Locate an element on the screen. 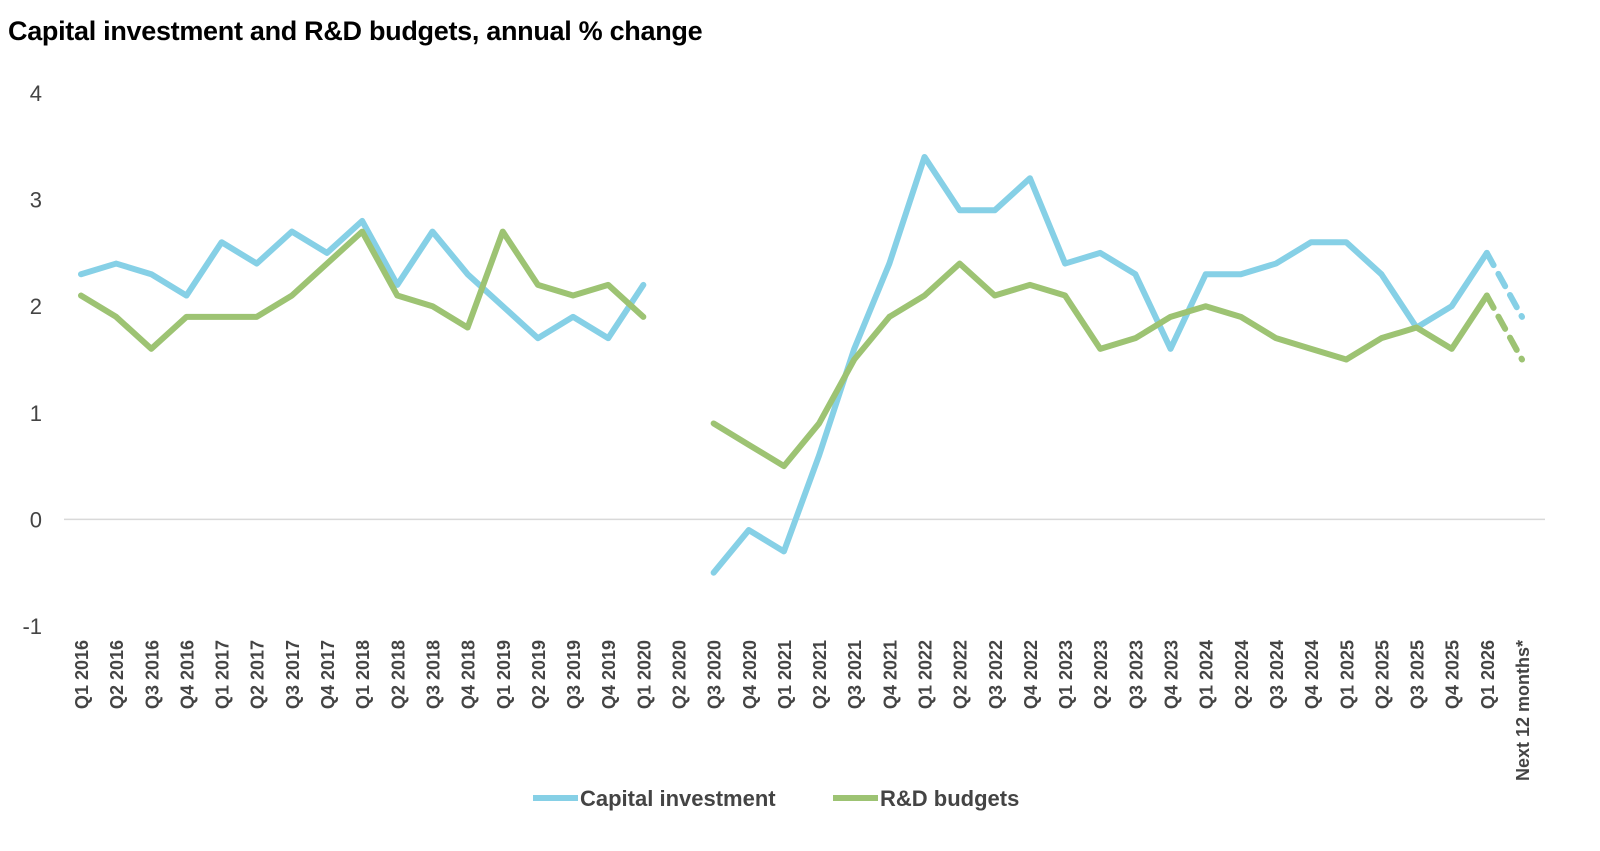  x-tick-label: Q2 2021 is located at coordinates (820, 674).